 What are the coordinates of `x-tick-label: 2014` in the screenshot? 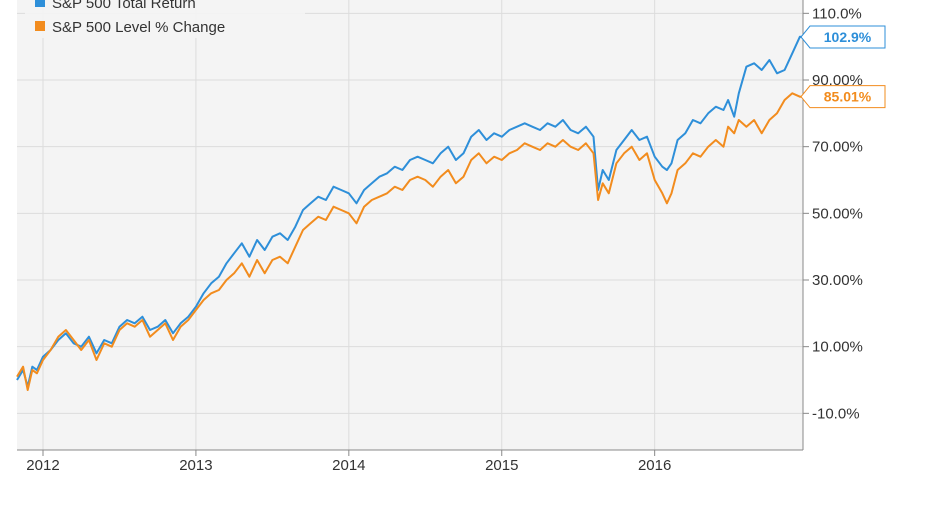 It's located at (348, 465).